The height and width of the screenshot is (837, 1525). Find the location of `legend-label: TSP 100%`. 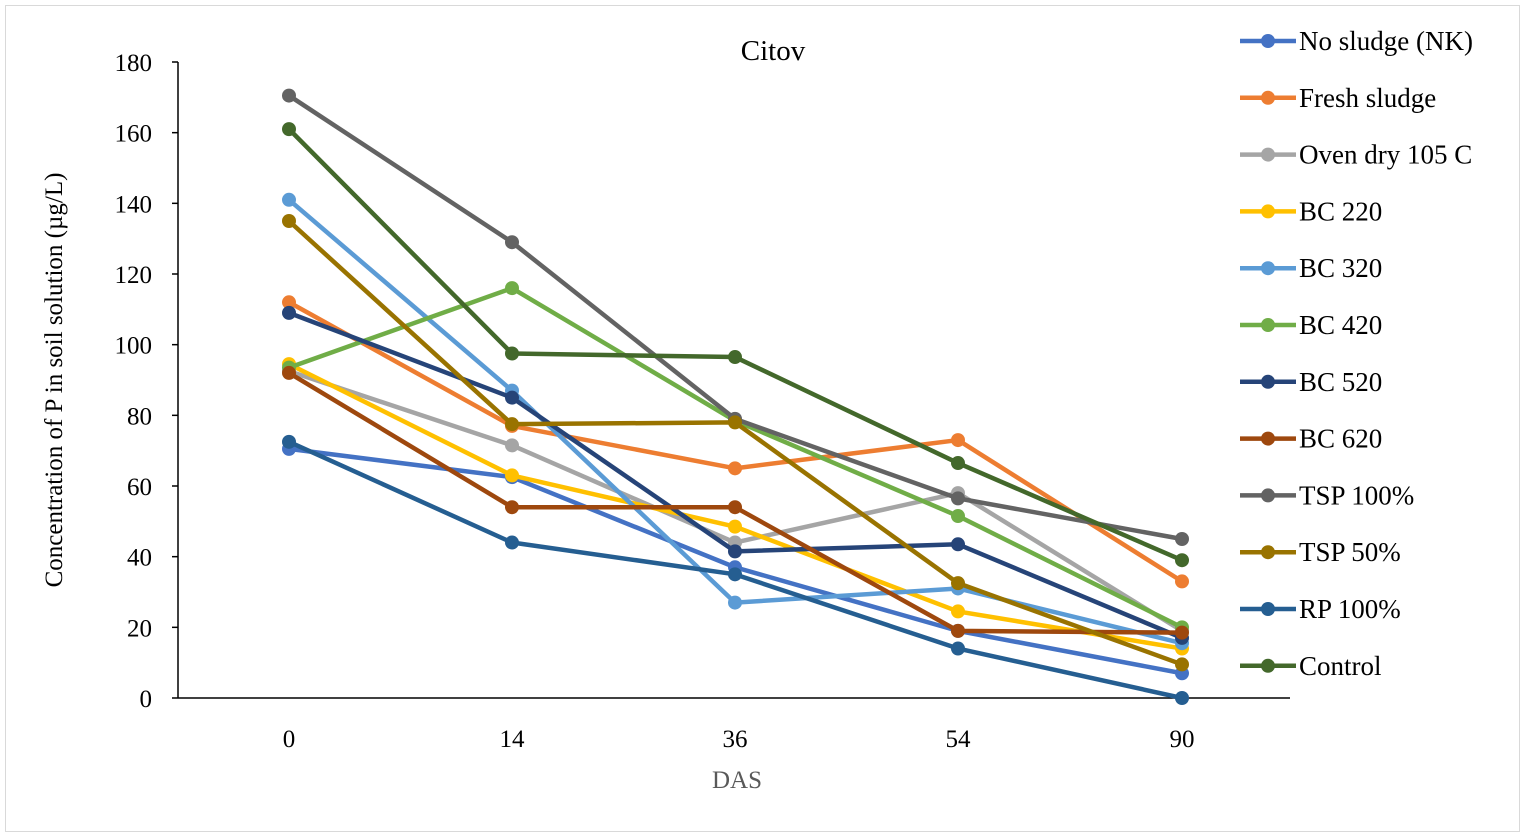

legend-label: TSP 100% is located at coordinates (1356, 495).